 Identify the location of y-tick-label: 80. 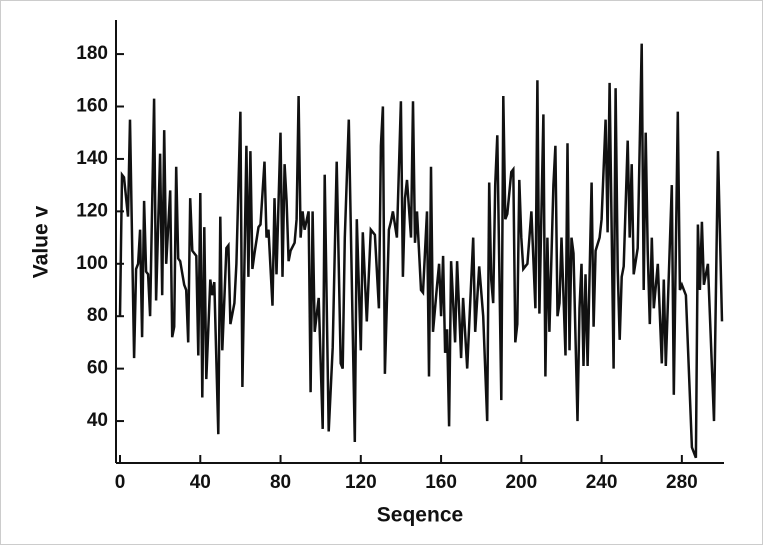
(97, 315).